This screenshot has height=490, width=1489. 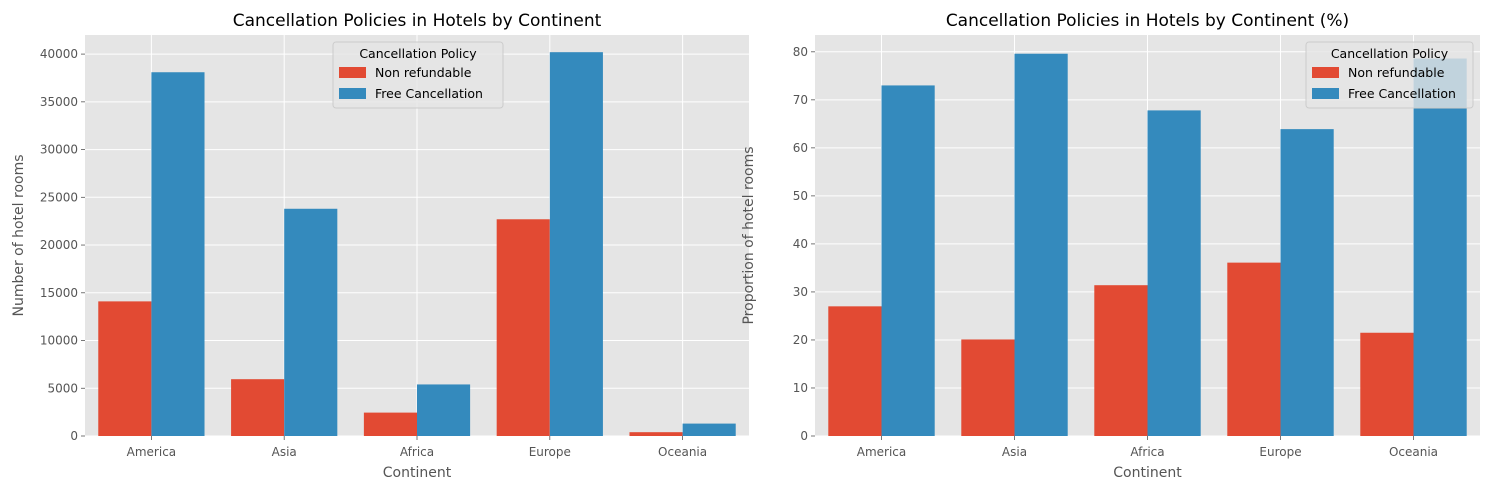 What do you see at coordinates (62, 388) in the screenshot?
I see `y-tick-label: 5000` at bounding box center [62, 388].